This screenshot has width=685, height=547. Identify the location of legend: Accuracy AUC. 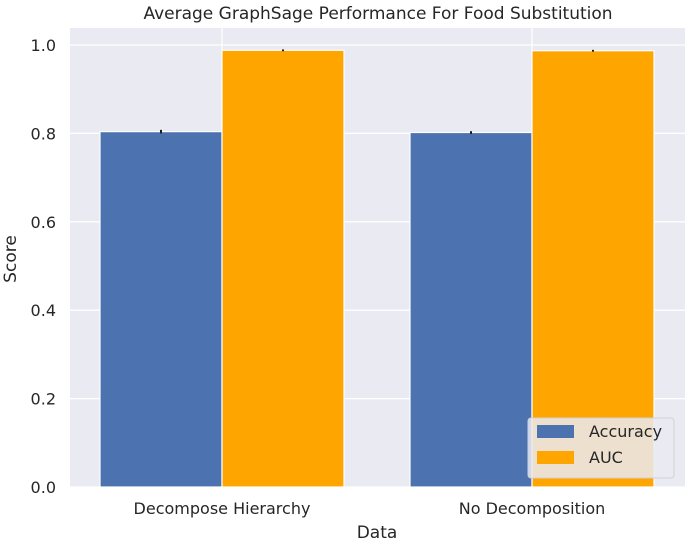
(601, 448).